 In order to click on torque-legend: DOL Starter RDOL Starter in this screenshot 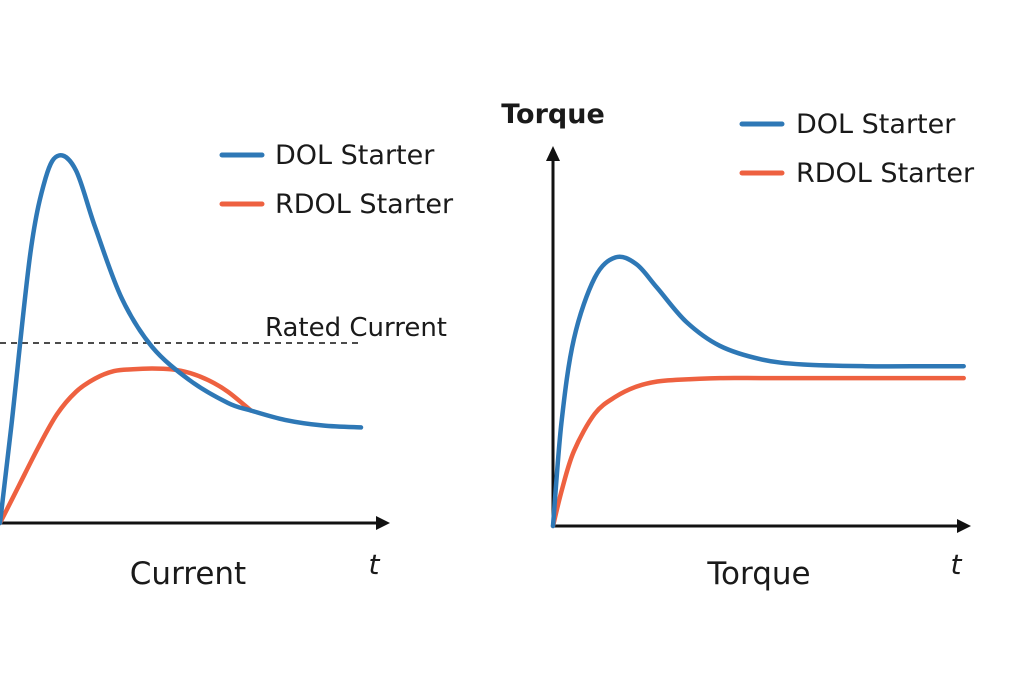, I will do `click(857, 149)`.